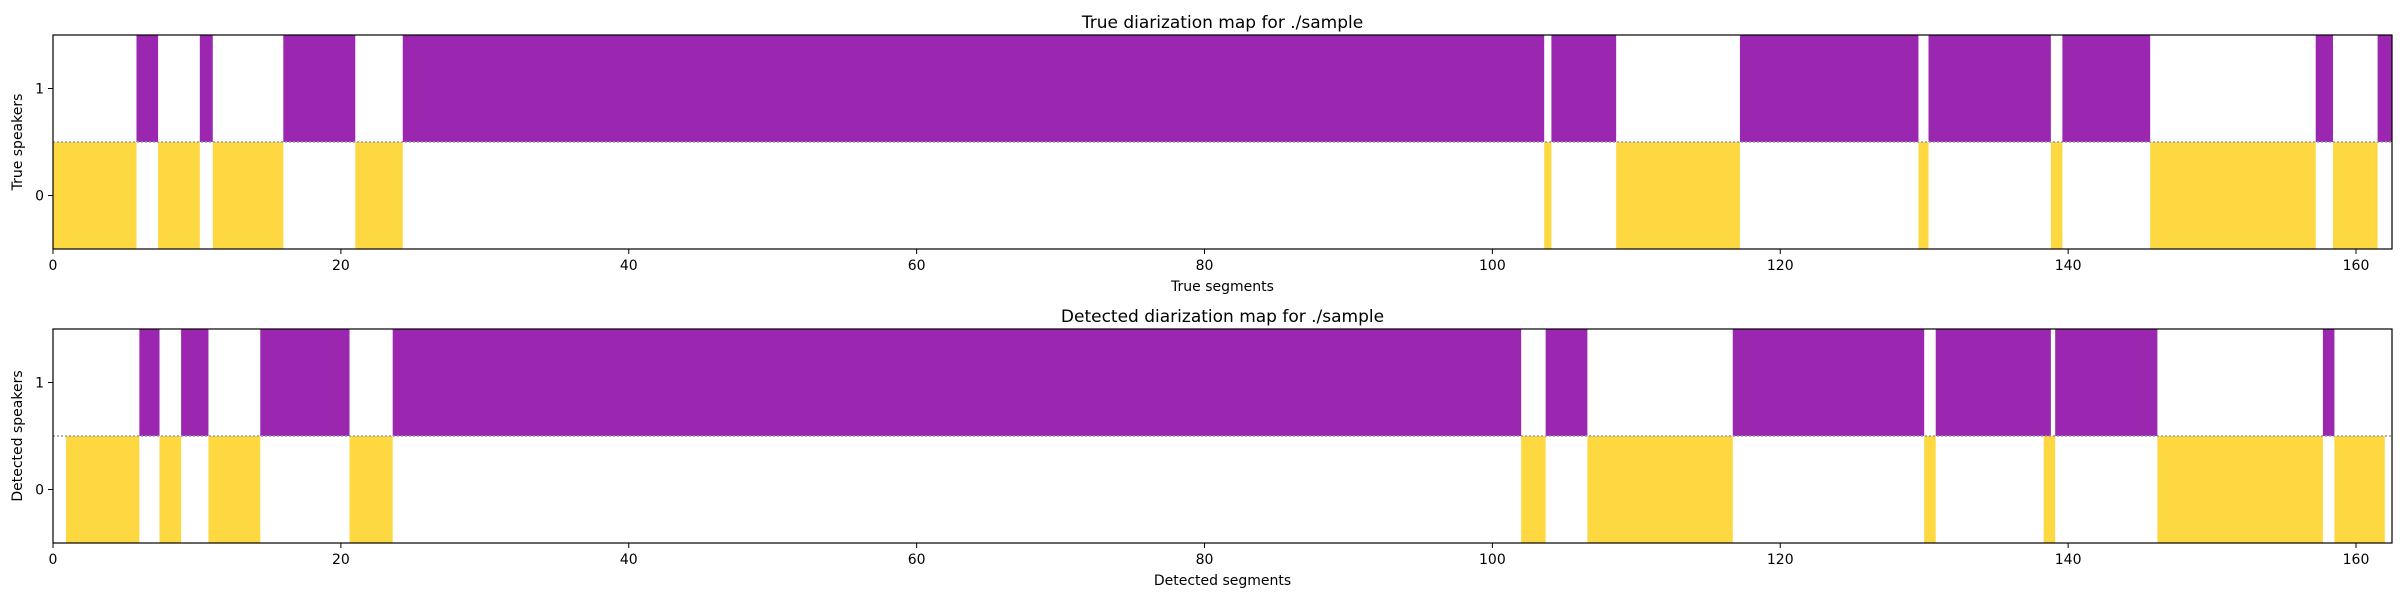 Image resolution: width=2400 pixels, height=600 pixels. What do you see at coordinates (1222, 287) in the screenshot?
I see `x-axis-label: True segments` at bounding box center [1222, 287].